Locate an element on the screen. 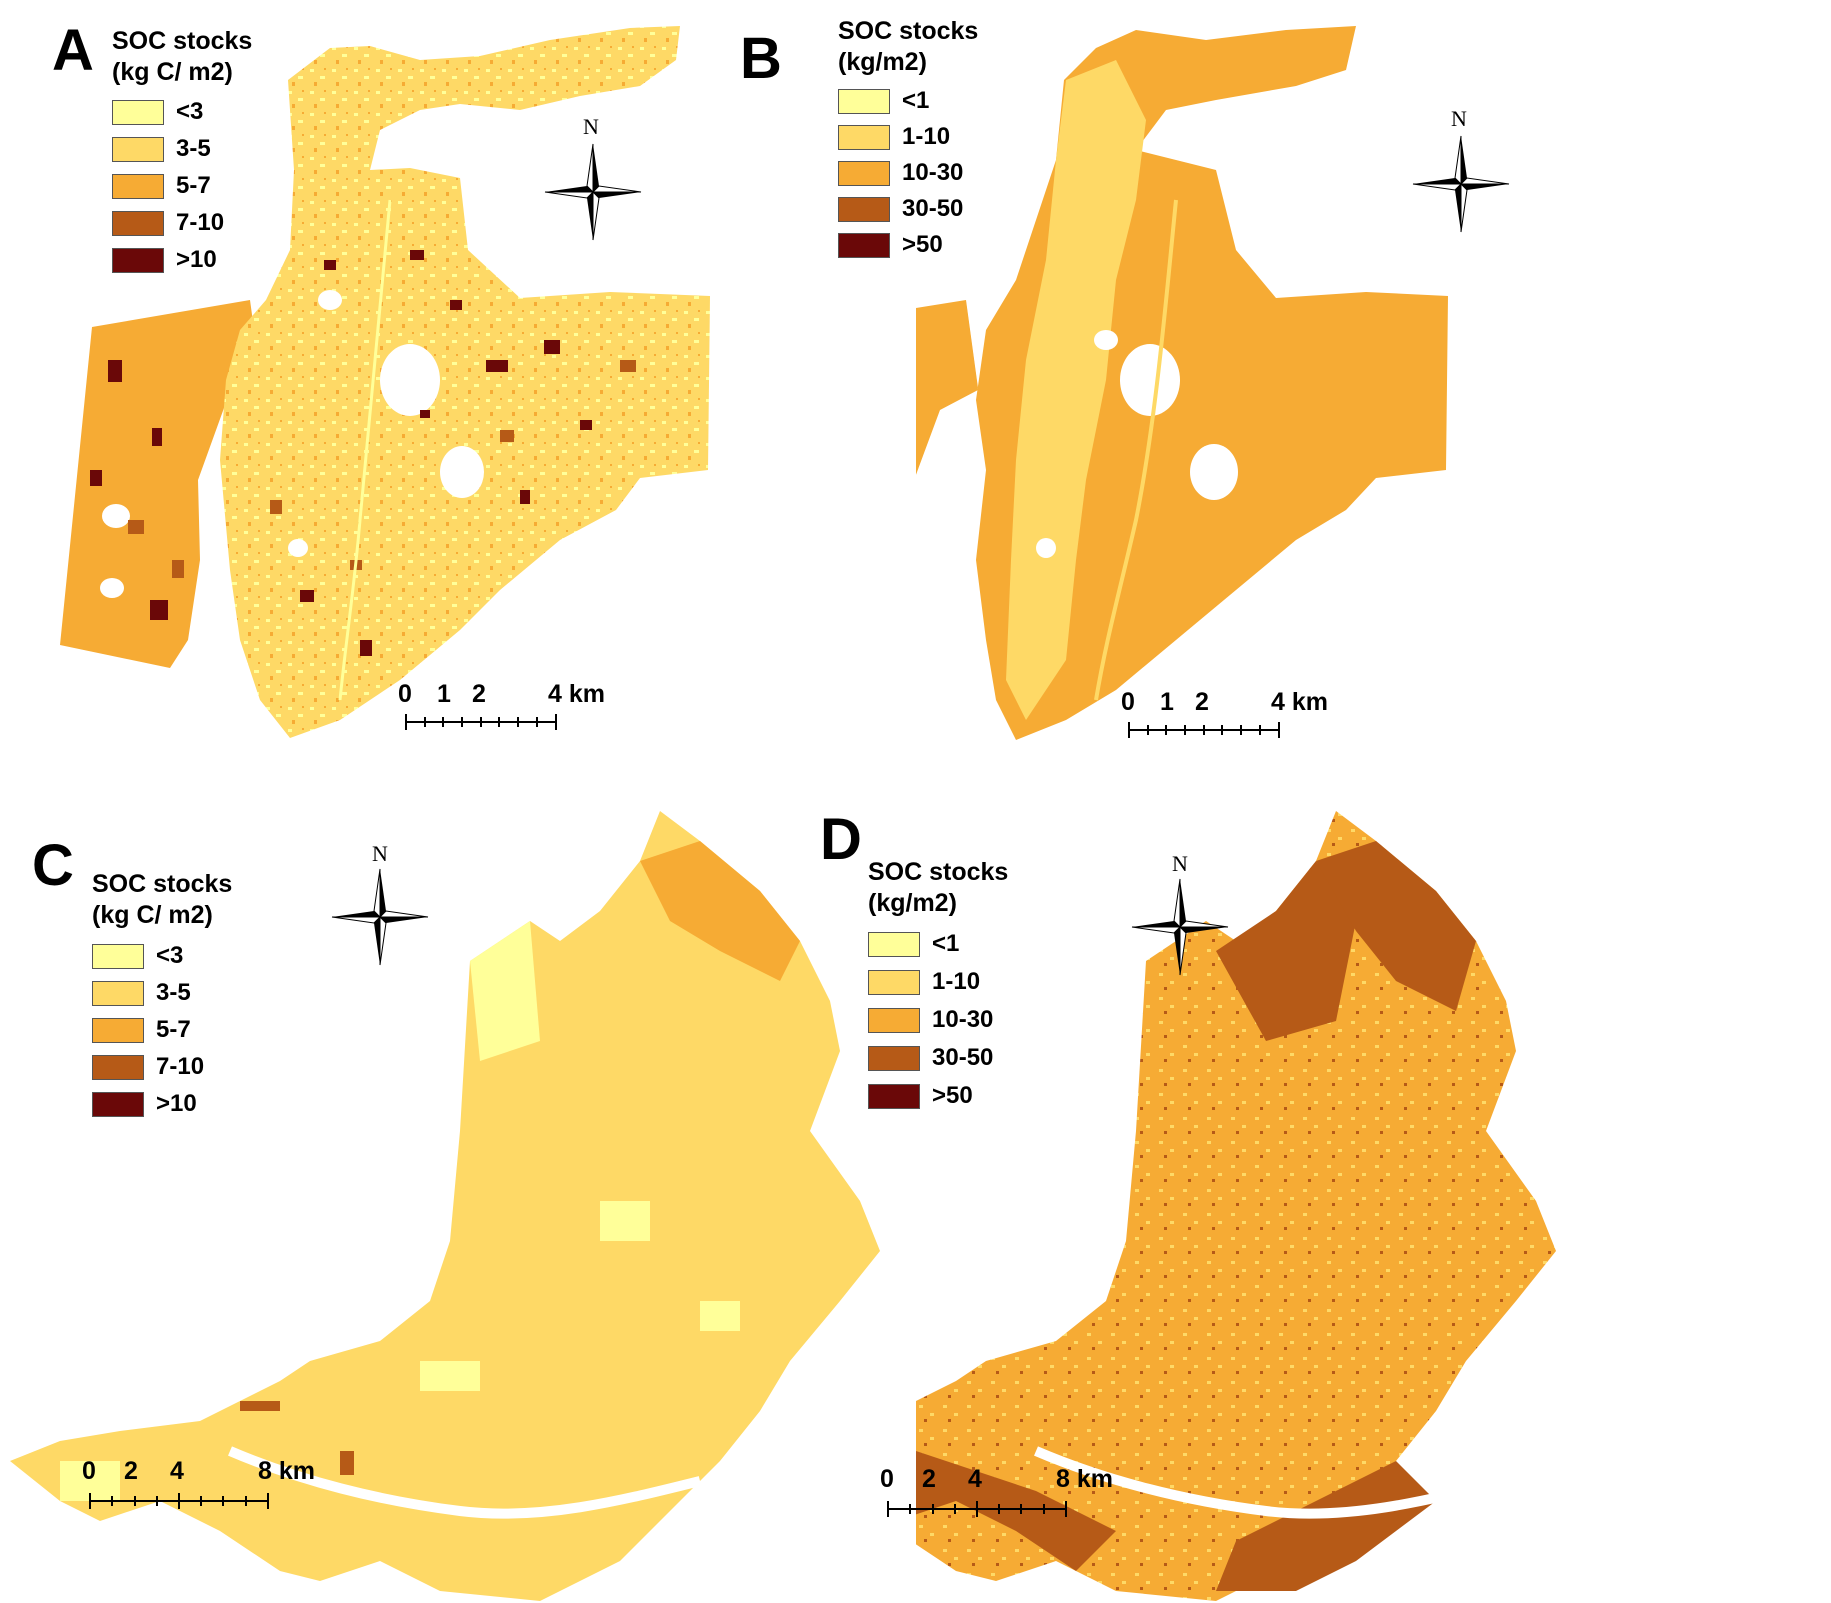 This screenshot has height=1603, width=1831. legend-label: 7-10 is located at coordinates (200, 222).